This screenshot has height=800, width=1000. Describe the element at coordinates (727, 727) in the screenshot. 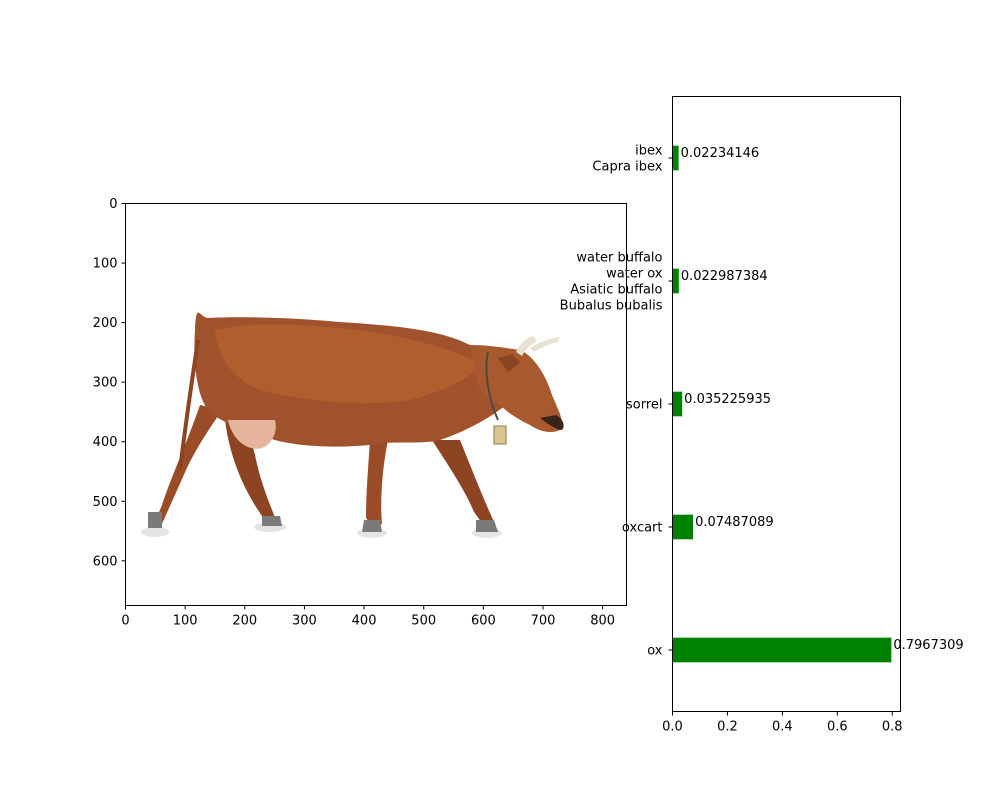

I see `bar-x-tick-label: 0.2` at that location.